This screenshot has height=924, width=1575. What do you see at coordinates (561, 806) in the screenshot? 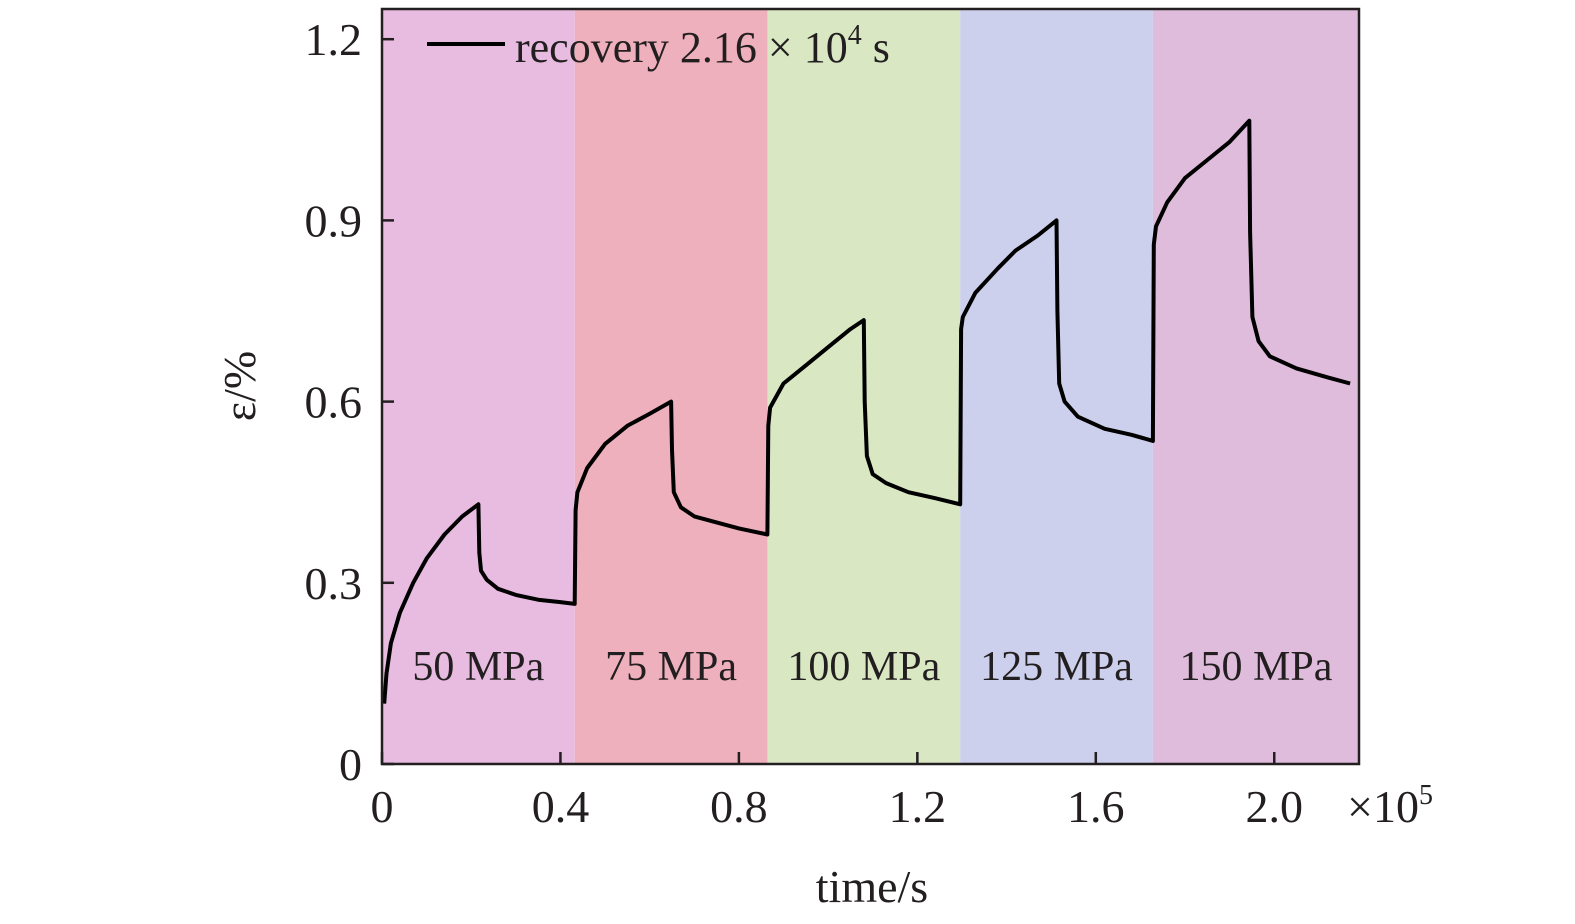
I see `x-tick-label-1: 0.4` at bounding box center [561, 806].